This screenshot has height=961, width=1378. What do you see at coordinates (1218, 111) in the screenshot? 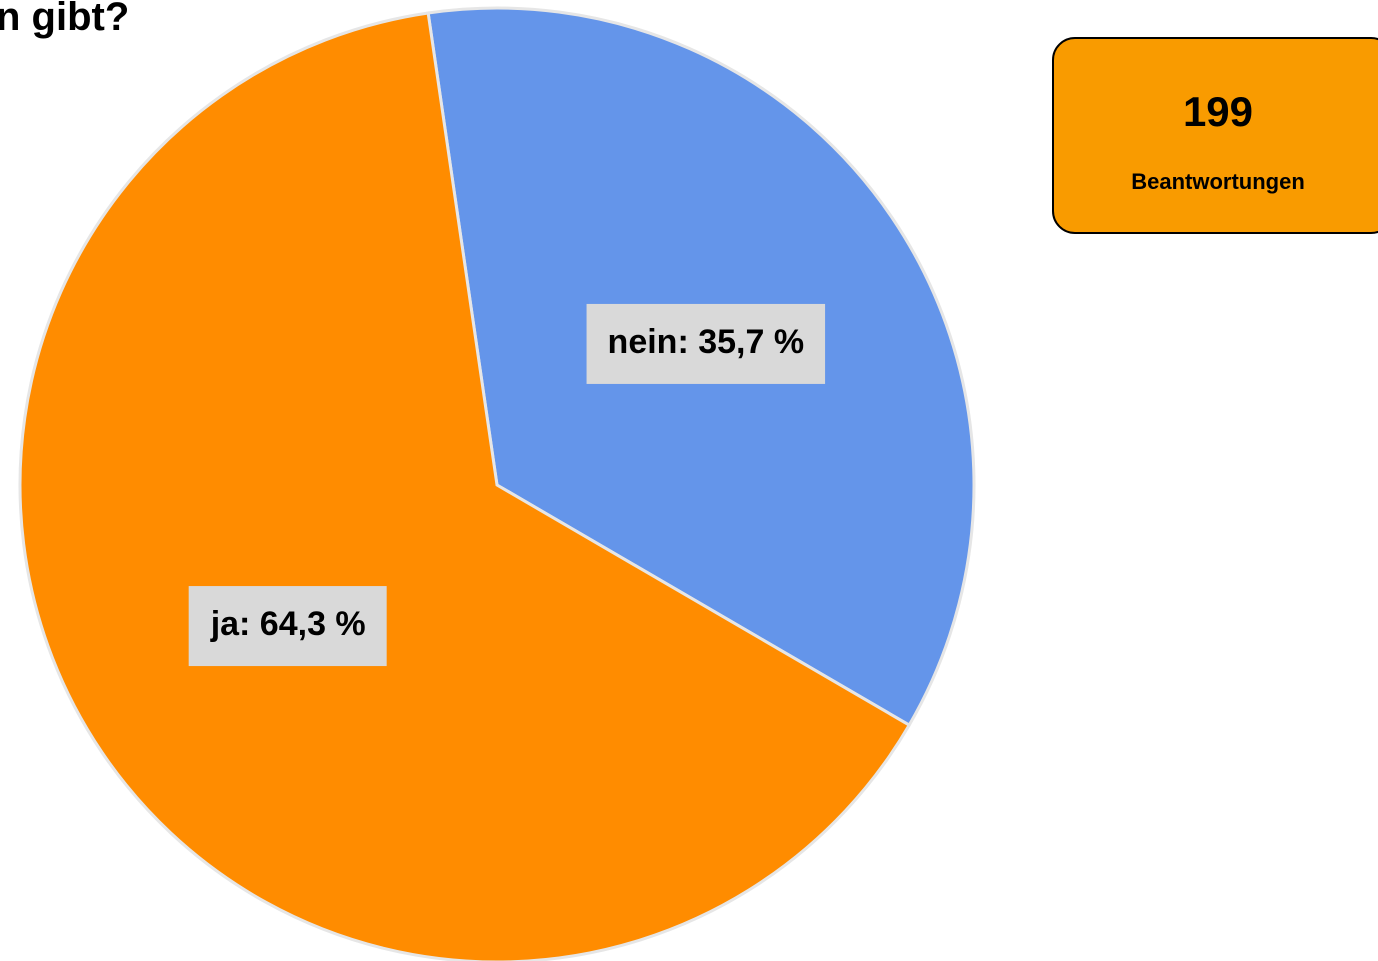
I see `summary-count: 199` at bounding box center [1218, 111].